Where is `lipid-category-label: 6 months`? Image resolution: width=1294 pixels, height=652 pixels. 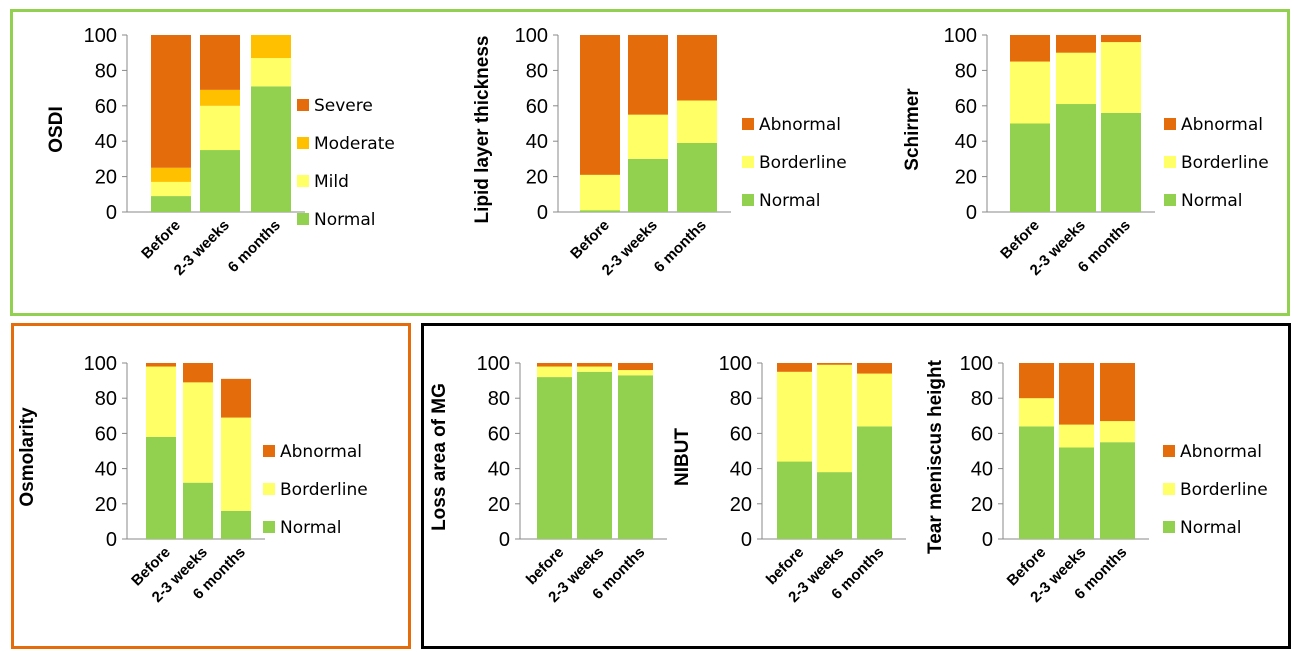
lipid-category-label: 6 months is located at coordinates (680, 246).